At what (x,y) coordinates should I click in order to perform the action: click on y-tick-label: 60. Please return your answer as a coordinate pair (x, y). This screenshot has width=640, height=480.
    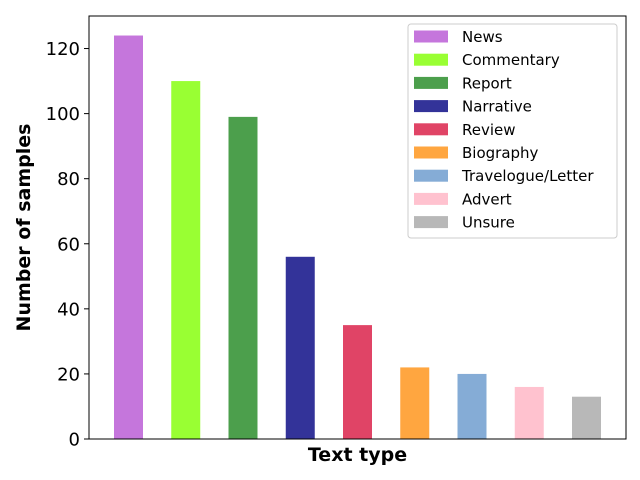
    Looking at the image, I should click on (68, 244).